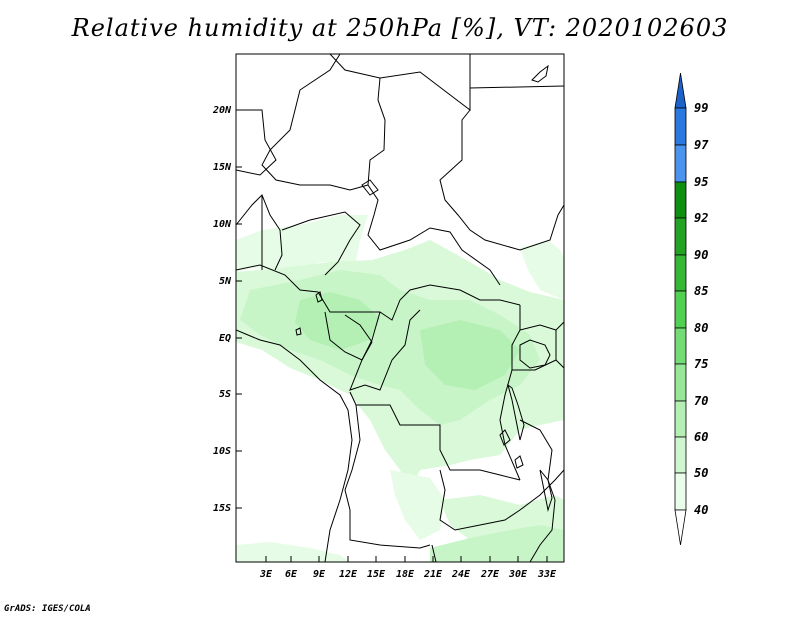 The height and width of the screenshot is (618, 800). What do you see at coordinates (701, 473) in the screenshot?
I see `colorbar-label-50: 50` at bounding box center [701, 473].